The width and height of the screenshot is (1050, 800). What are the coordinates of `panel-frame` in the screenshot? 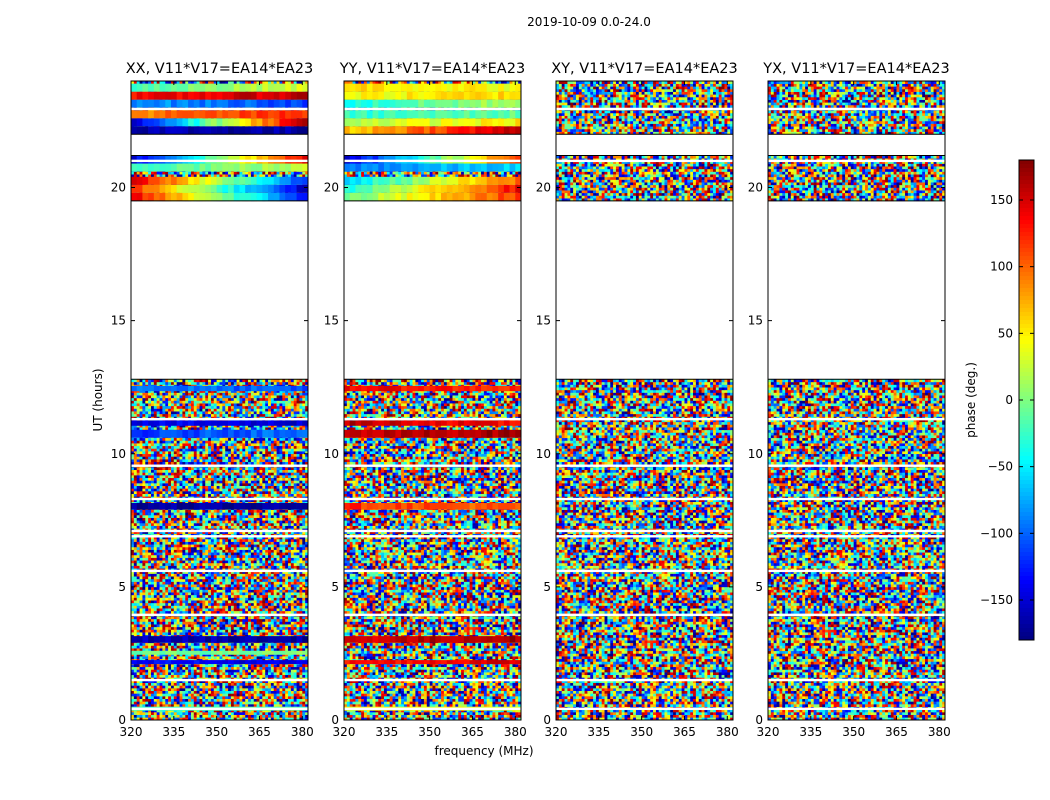 It's located at (432, 400).